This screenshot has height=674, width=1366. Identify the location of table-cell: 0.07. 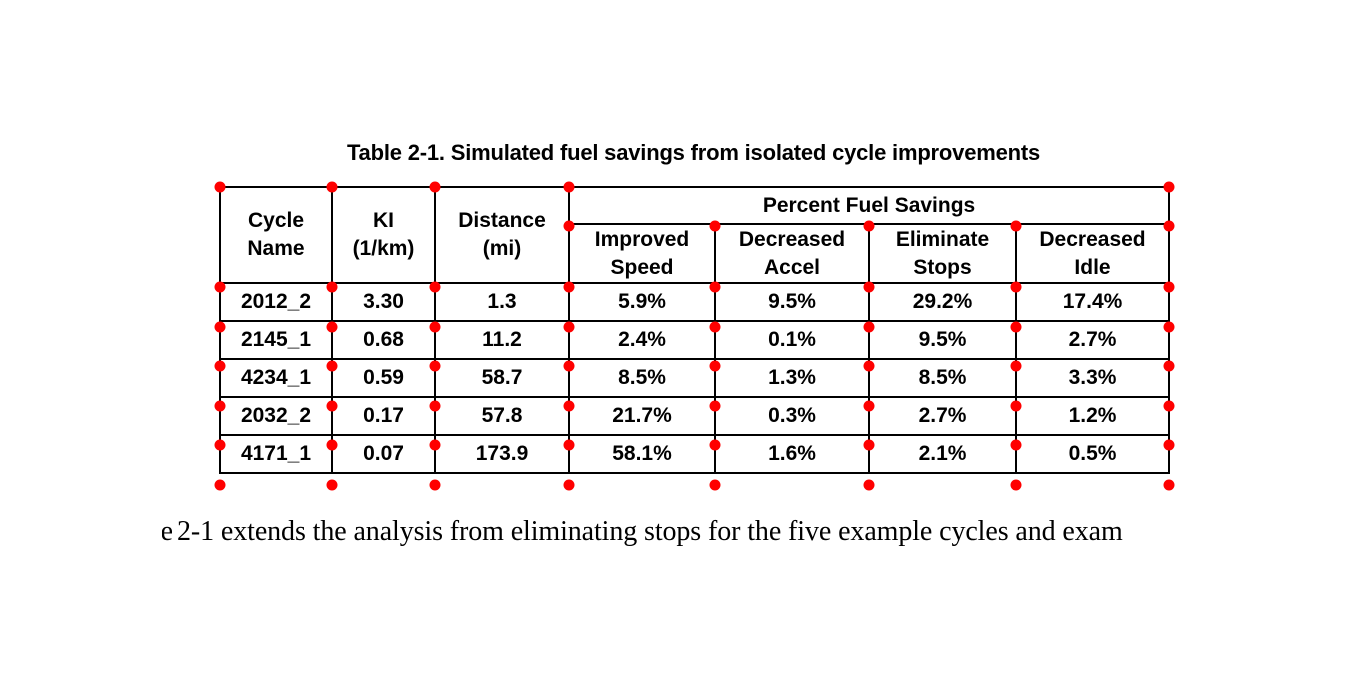
(383, 454).